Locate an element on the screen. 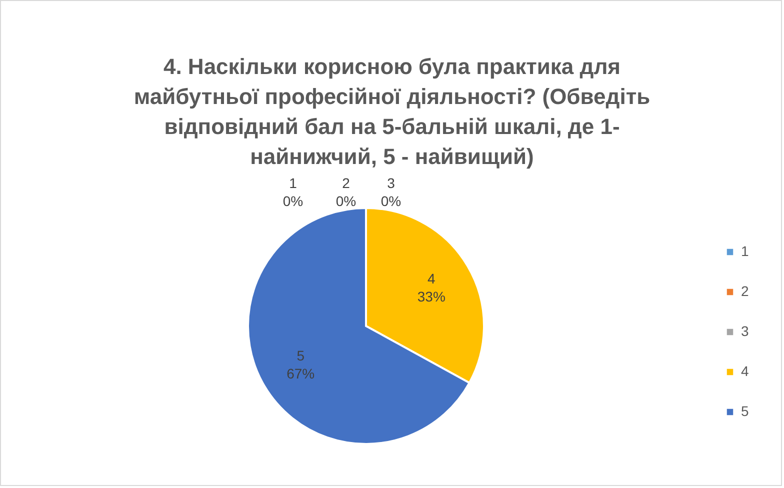 Image resolution: width=784 pixels, height=488 pixels. category-label: 2 is located at coordinates (346, 183).